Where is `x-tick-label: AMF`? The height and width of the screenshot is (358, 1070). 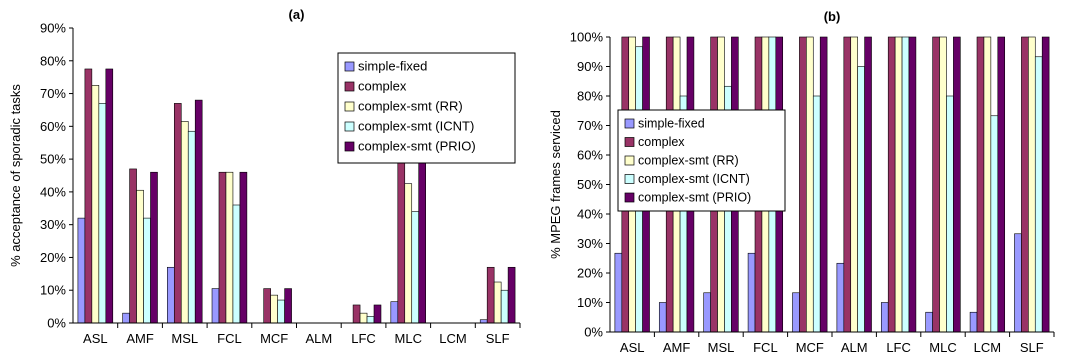
x-tick-label: AMF is located at coordinates (140, 338).